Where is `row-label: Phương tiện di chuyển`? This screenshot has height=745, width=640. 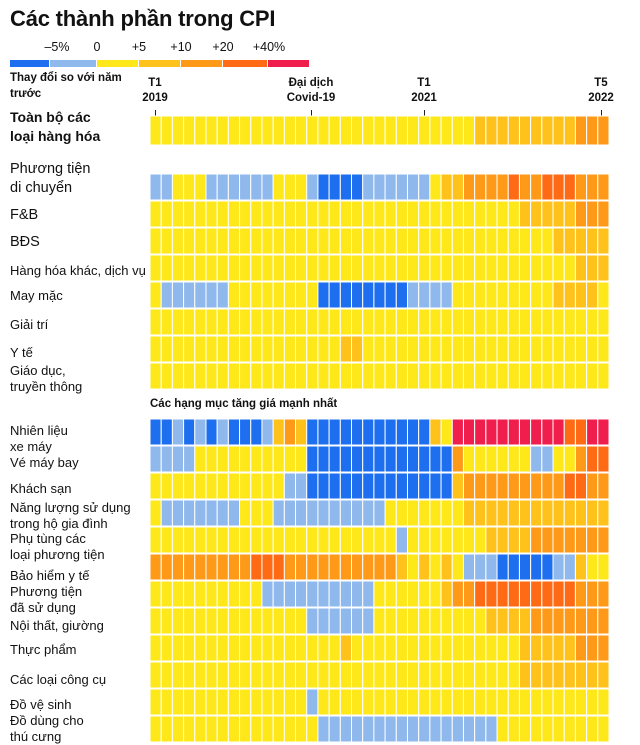 row-label: Phương tiện di chuyển is located at coordinates (50, 178).